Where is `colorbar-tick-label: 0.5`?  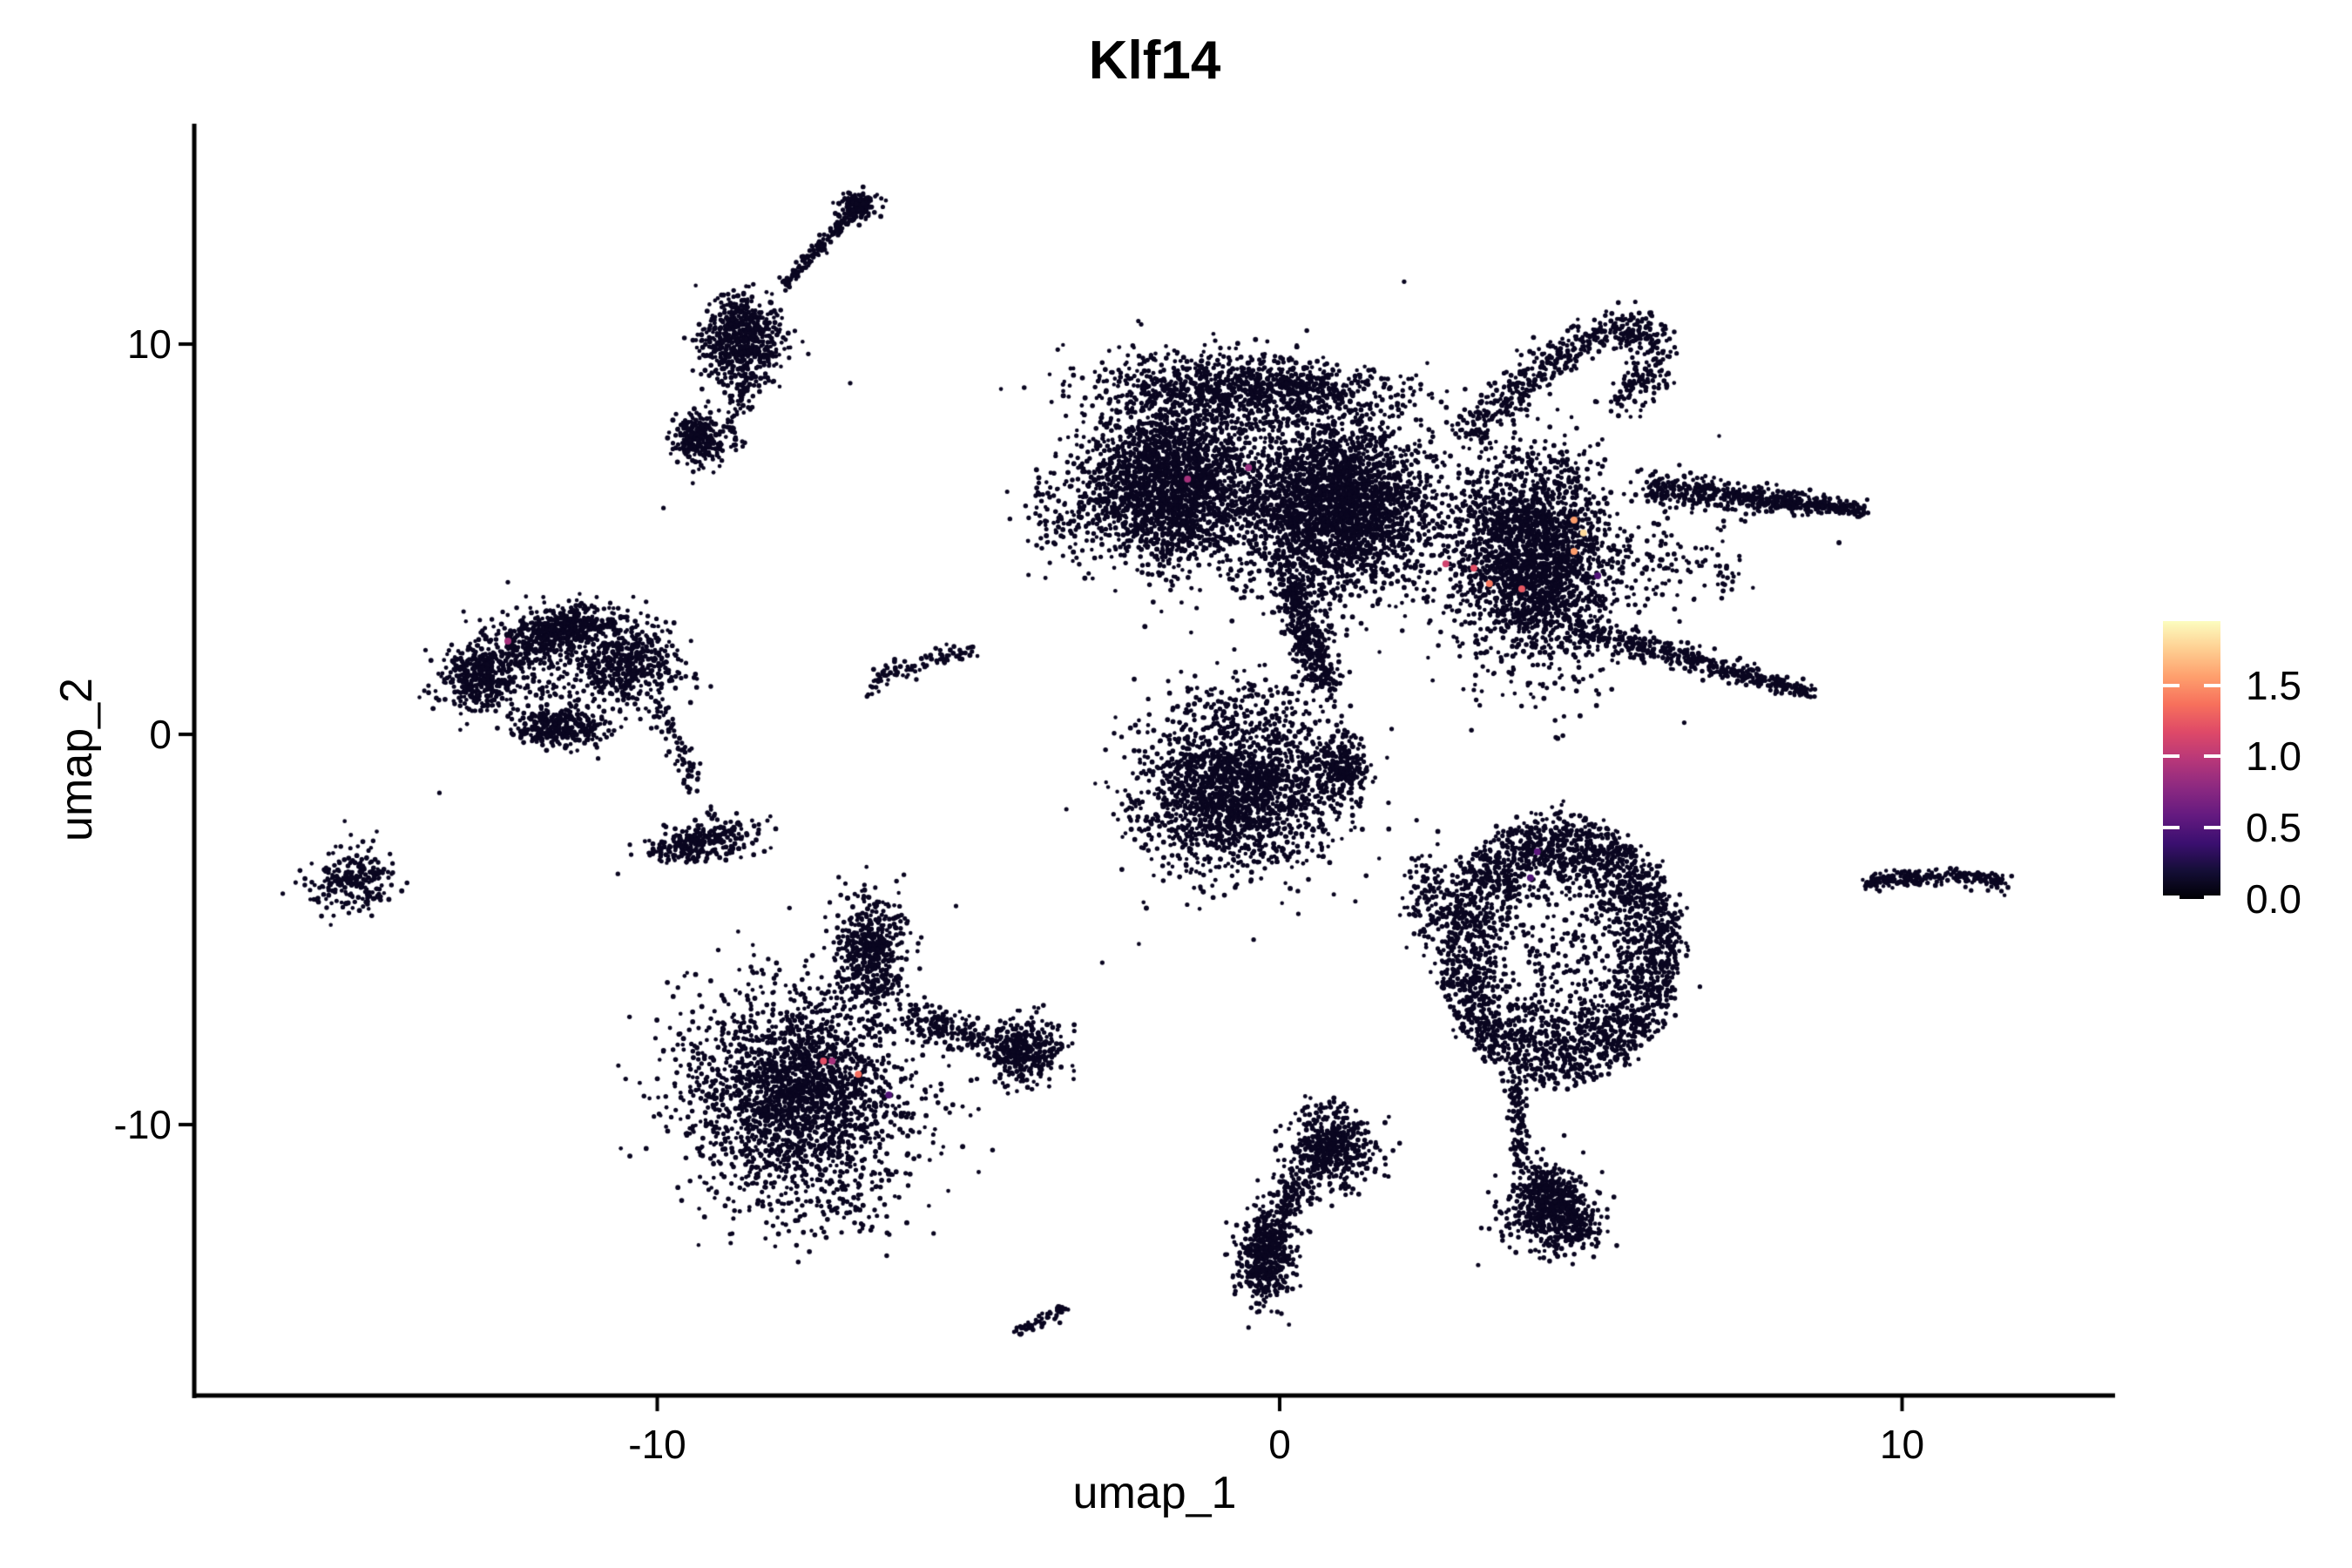
colorbar-tick-label: 0.5 is located at coordinates (2273, 828).